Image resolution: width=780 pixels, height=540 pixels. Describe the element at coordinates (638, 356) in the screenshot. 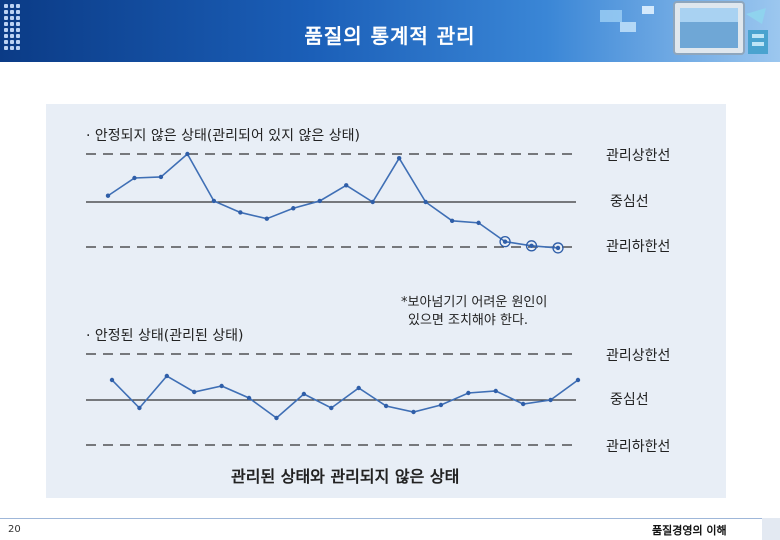

I see `lower-ucl-label: 관리상한선` at that location.